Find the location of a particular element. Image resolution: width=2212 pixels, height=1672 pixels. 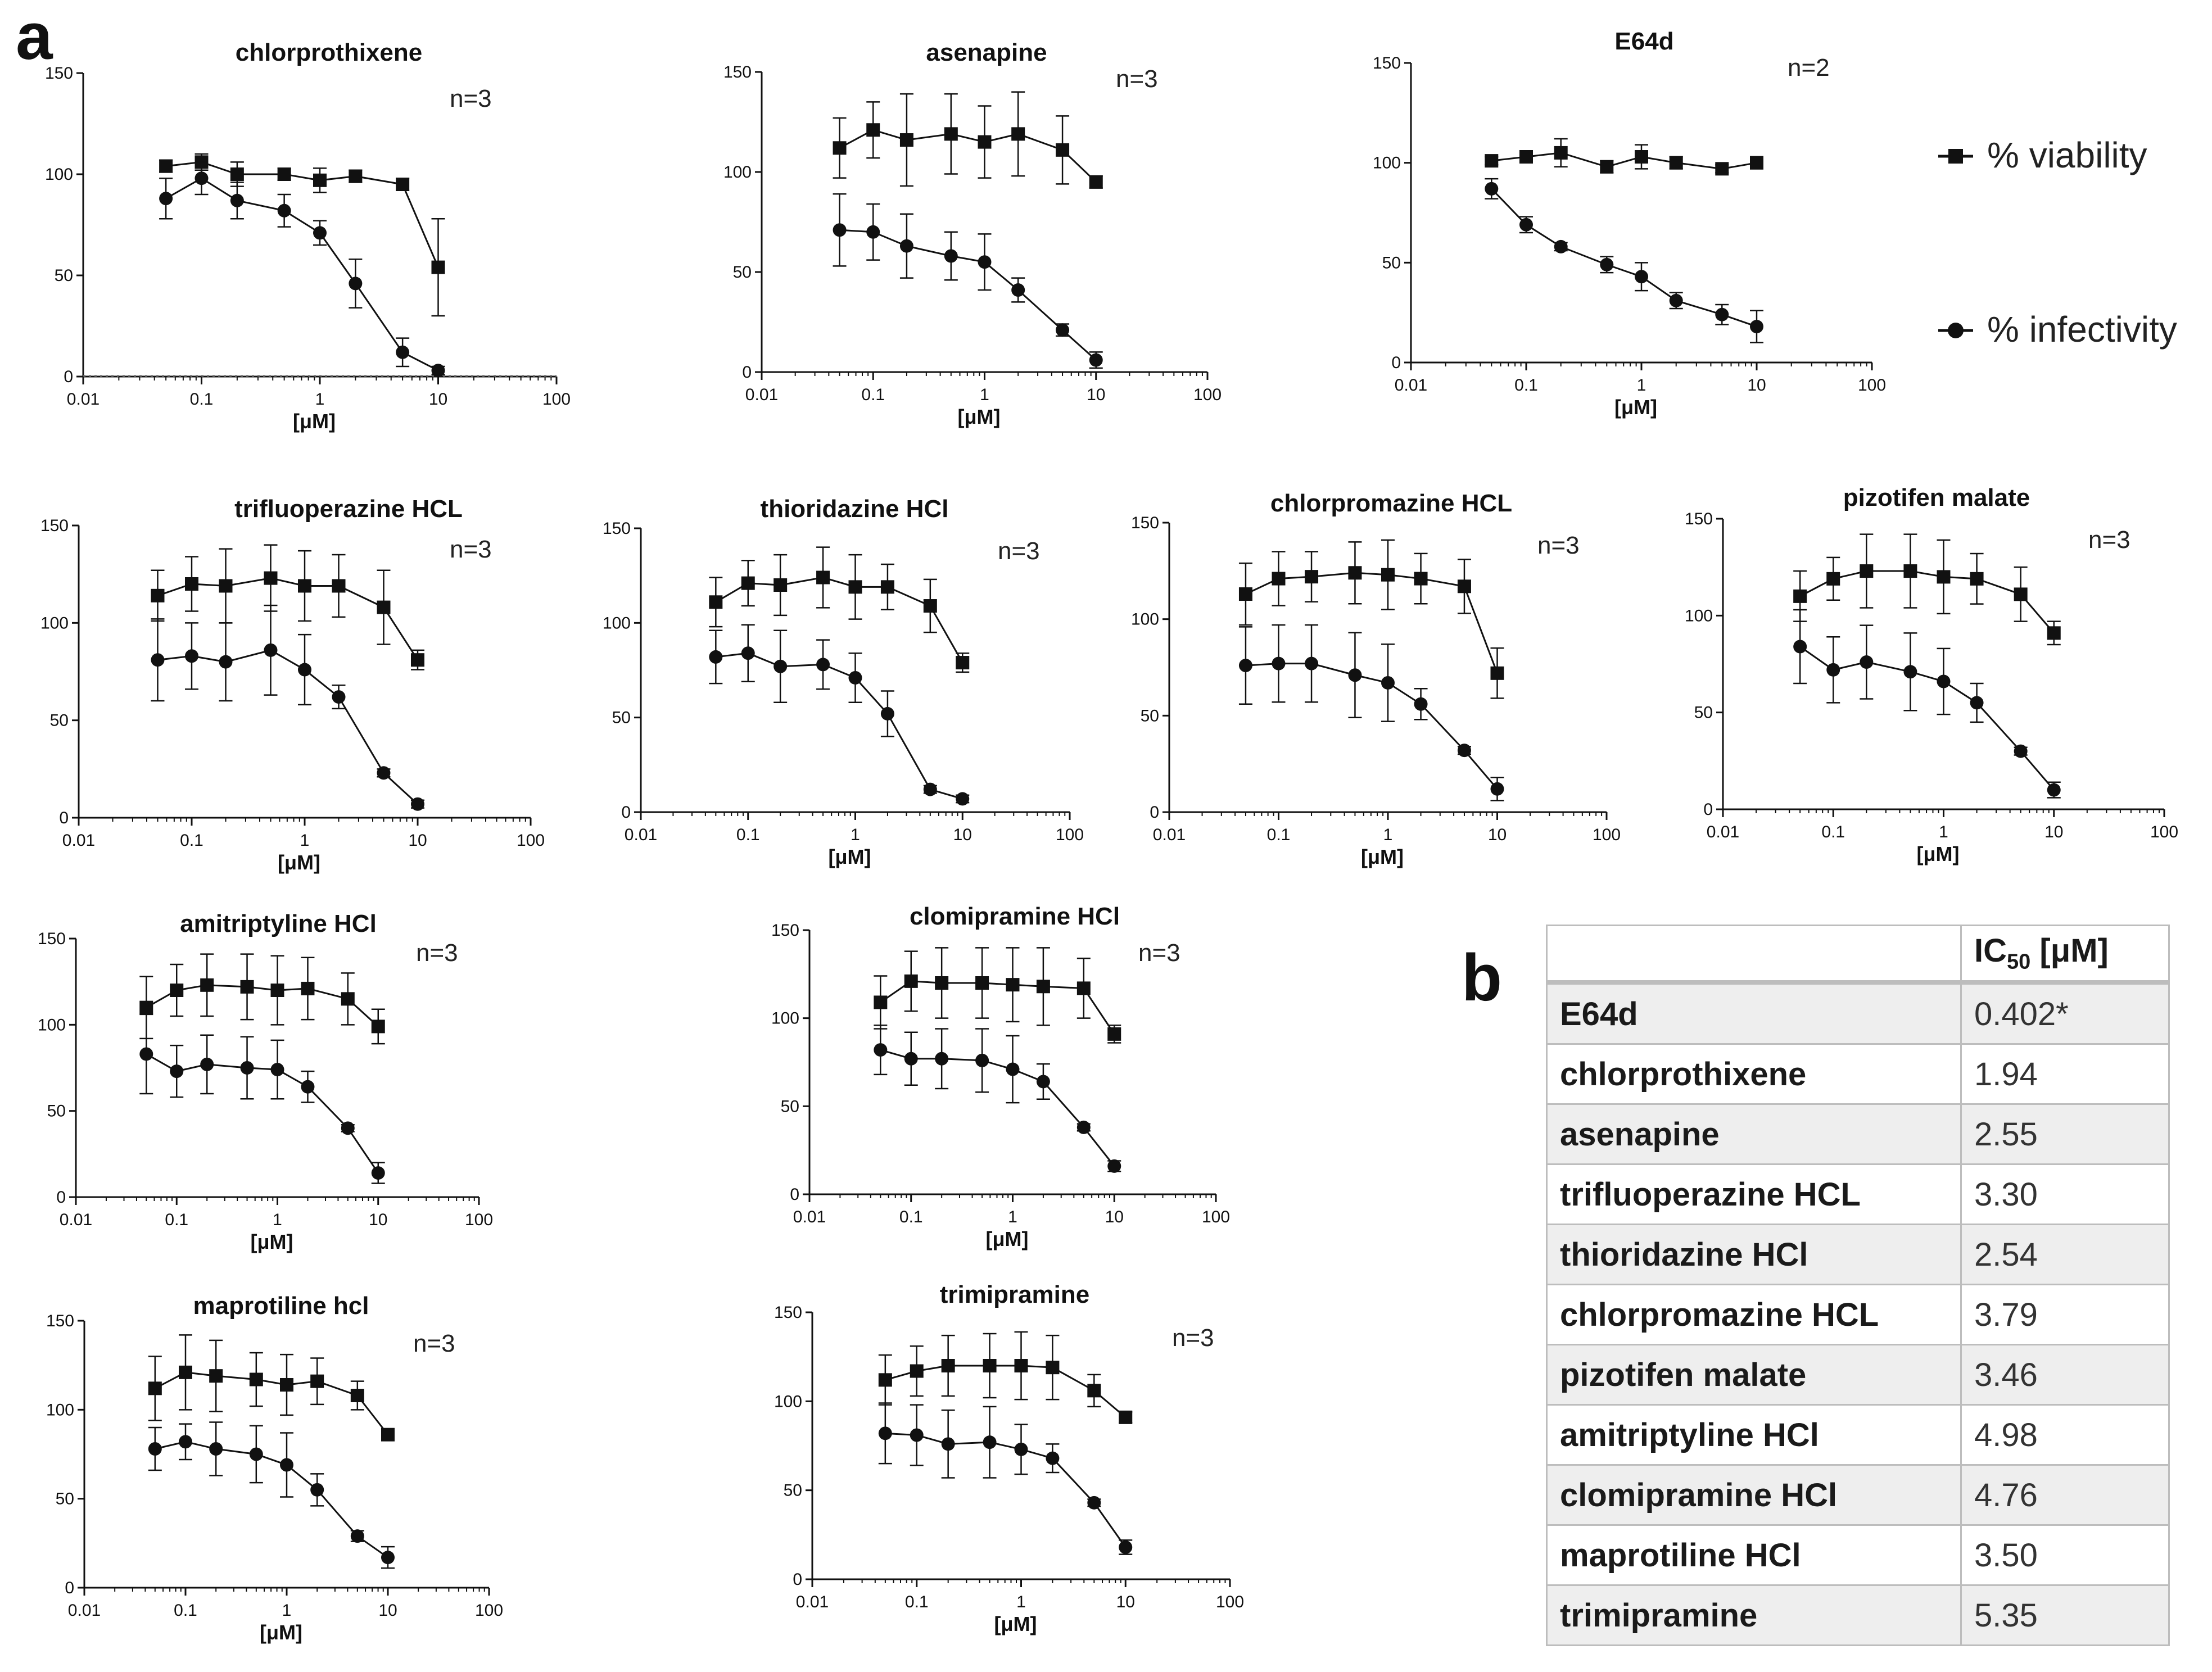

x-tick-label: 0.1 is located at coordinates (185, 1610).